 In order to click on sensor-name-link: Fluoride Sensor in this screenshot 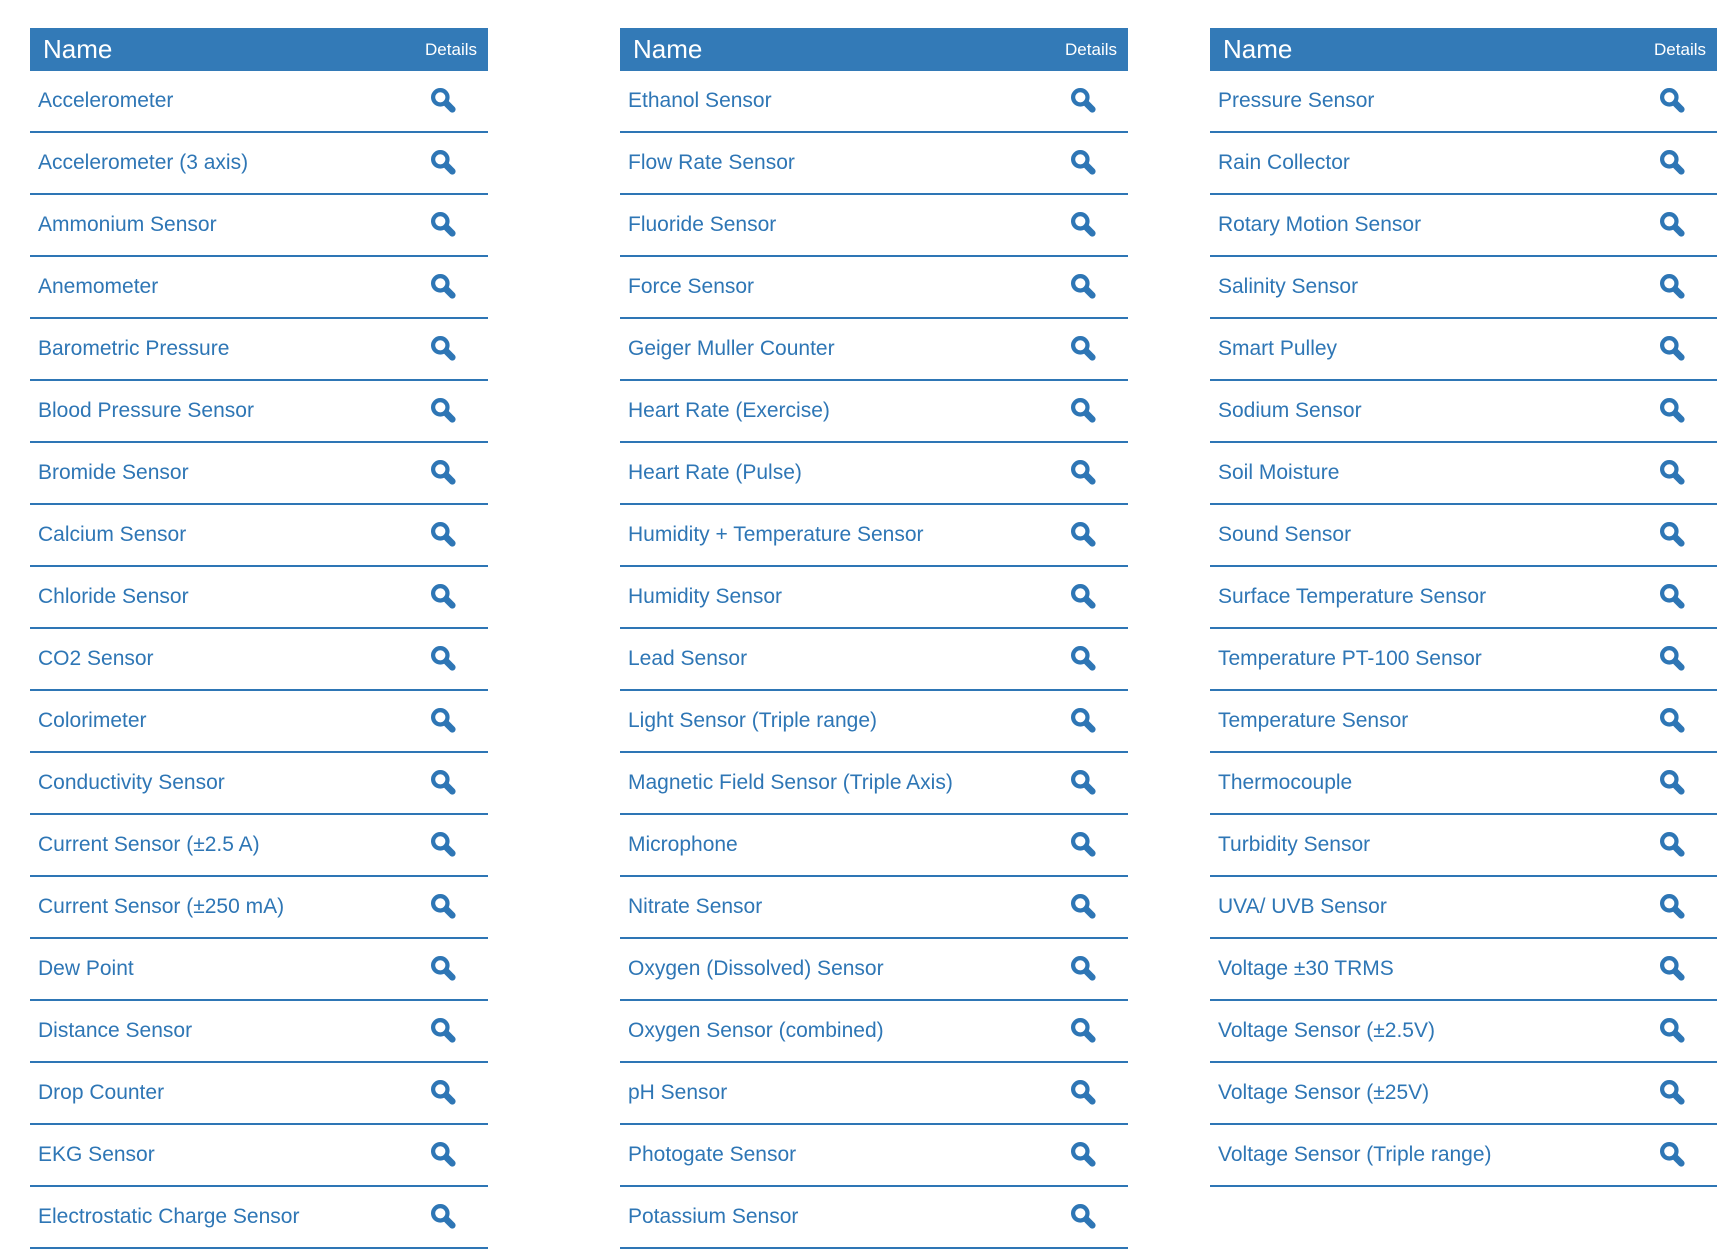, I will do `click(702, 224)`.